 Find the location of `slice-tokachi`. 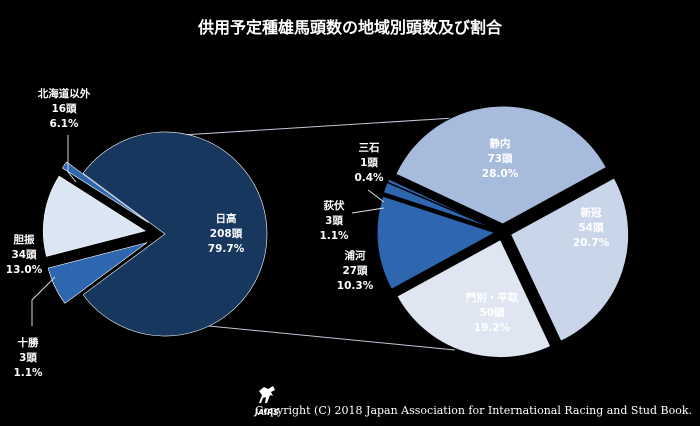

slice-tokachi is located at coordinates (105, 192).